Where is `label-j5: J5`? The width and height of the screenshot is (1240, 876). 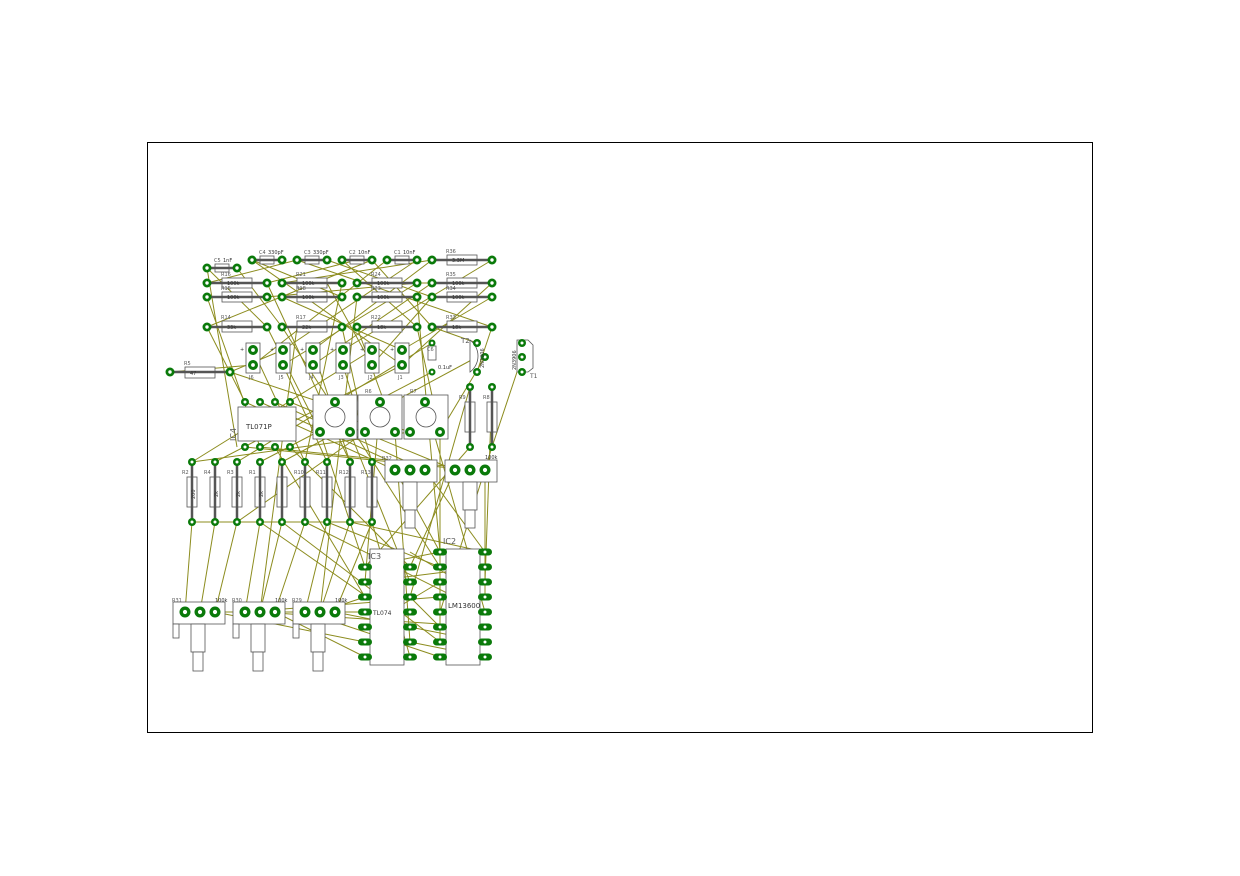 label-j5: J5 is located at coordinates (281, 378).